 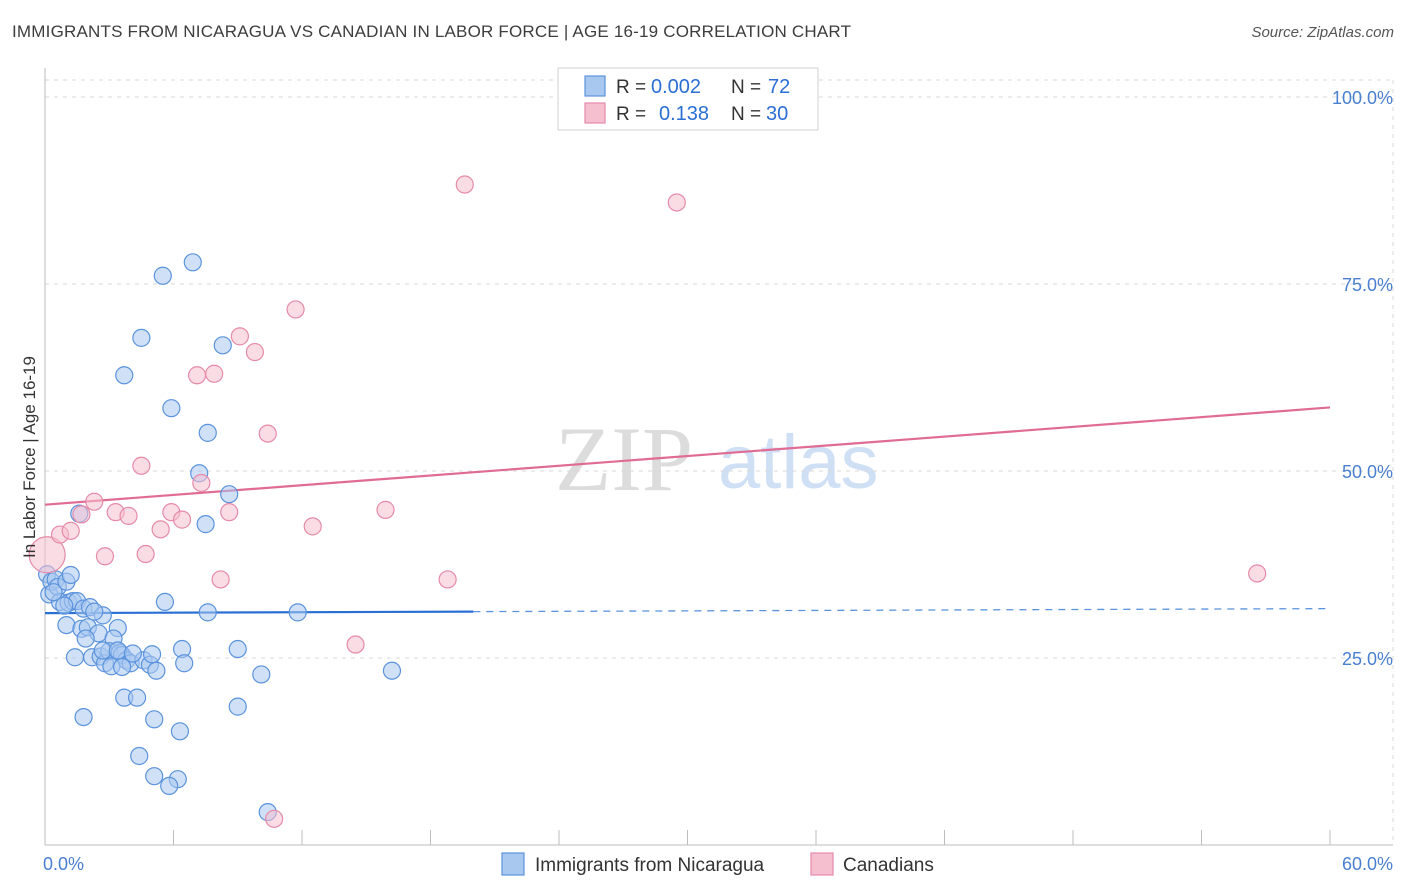 I want to click on series-legend: Immigrants from Nicaragua Canadians, so click(x=717, y=864).